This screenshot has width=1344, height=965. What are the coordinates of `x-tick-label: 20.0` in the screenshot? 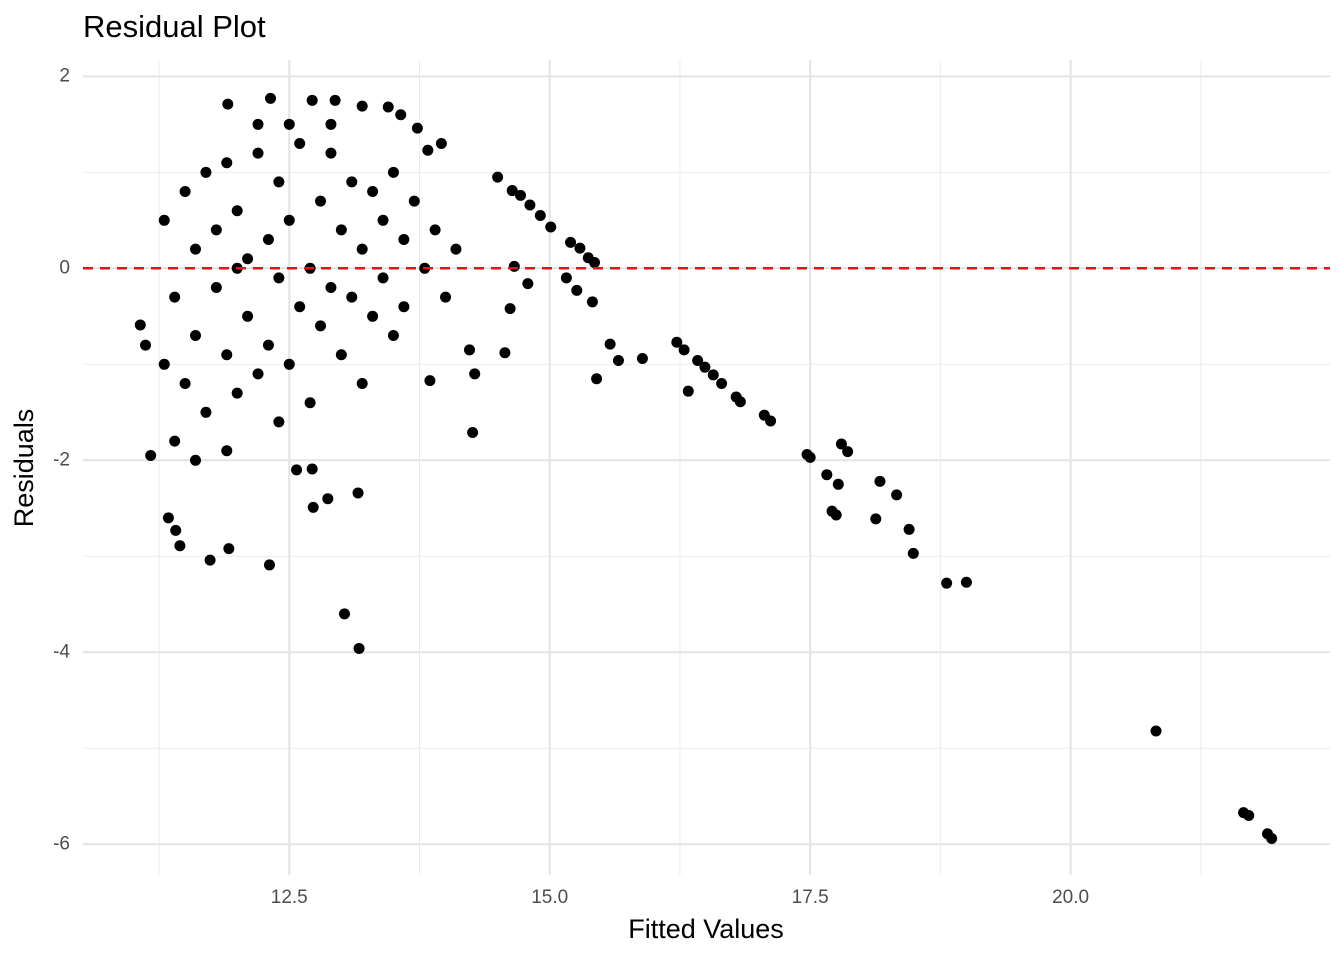 It's located at (1070, 897).